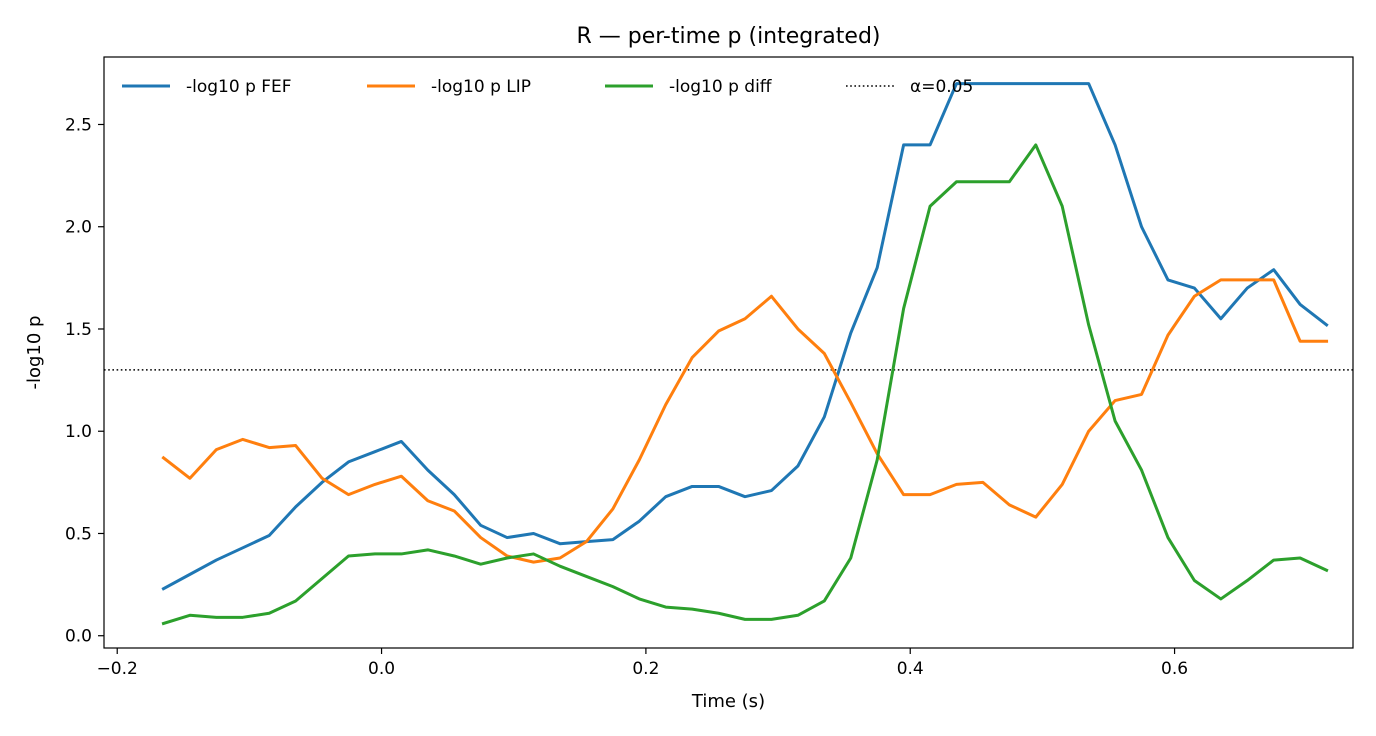 This screenshot has width=1376, height=736. Describe the element at coordinates (117, 669) in the screenshot. I see `x-tick-label: −0.2` at that location.